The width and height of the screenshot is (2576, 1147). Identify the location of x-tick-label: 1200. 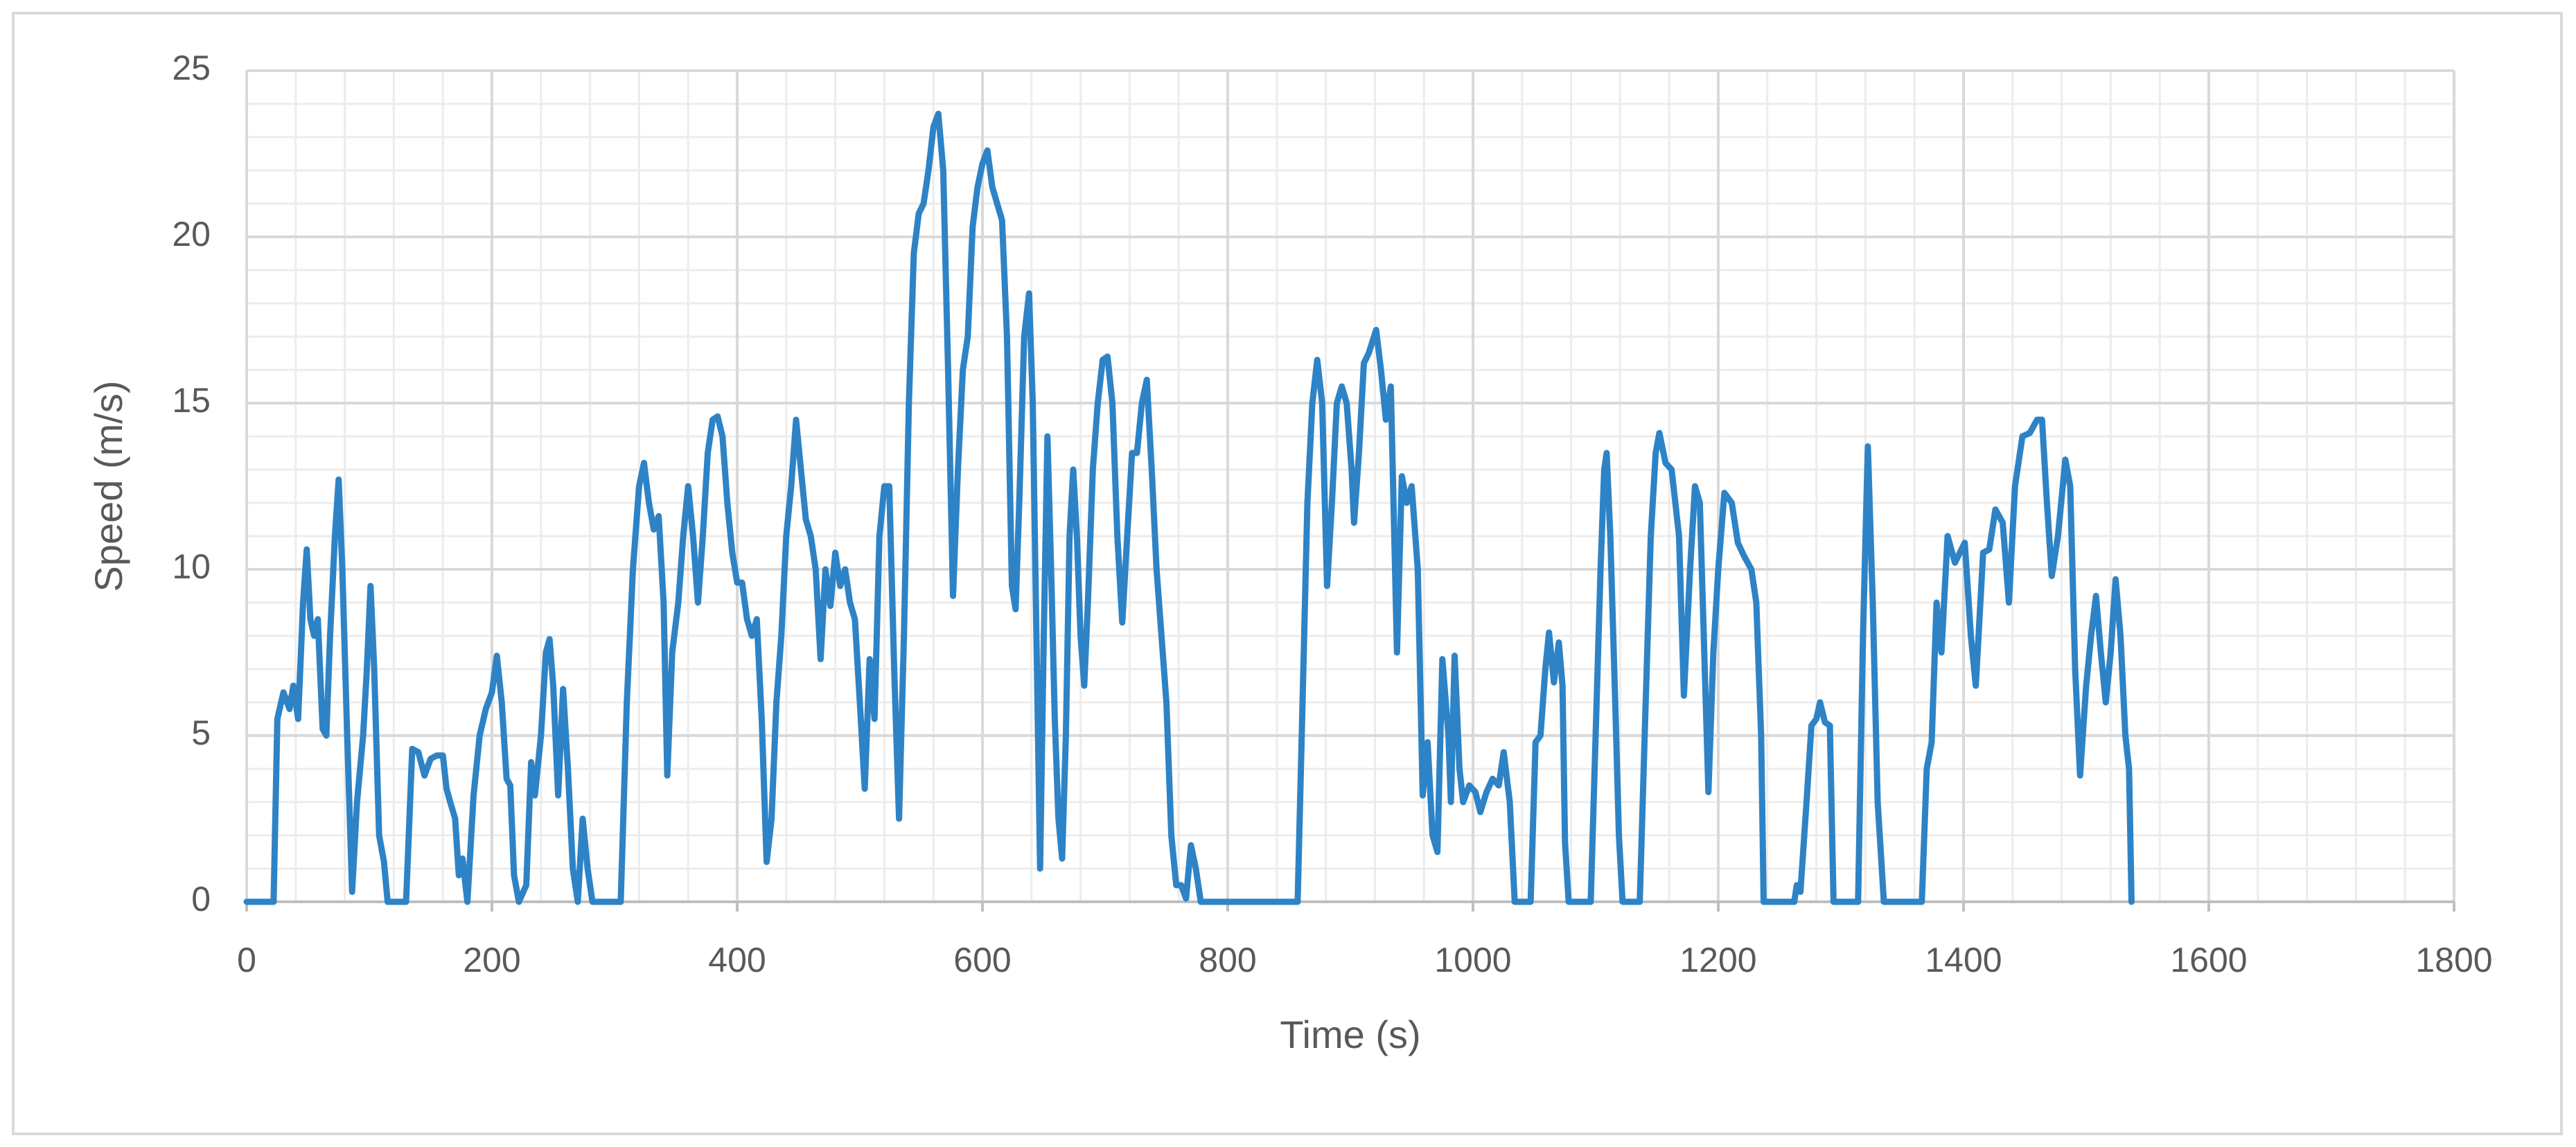
(1717, 960).